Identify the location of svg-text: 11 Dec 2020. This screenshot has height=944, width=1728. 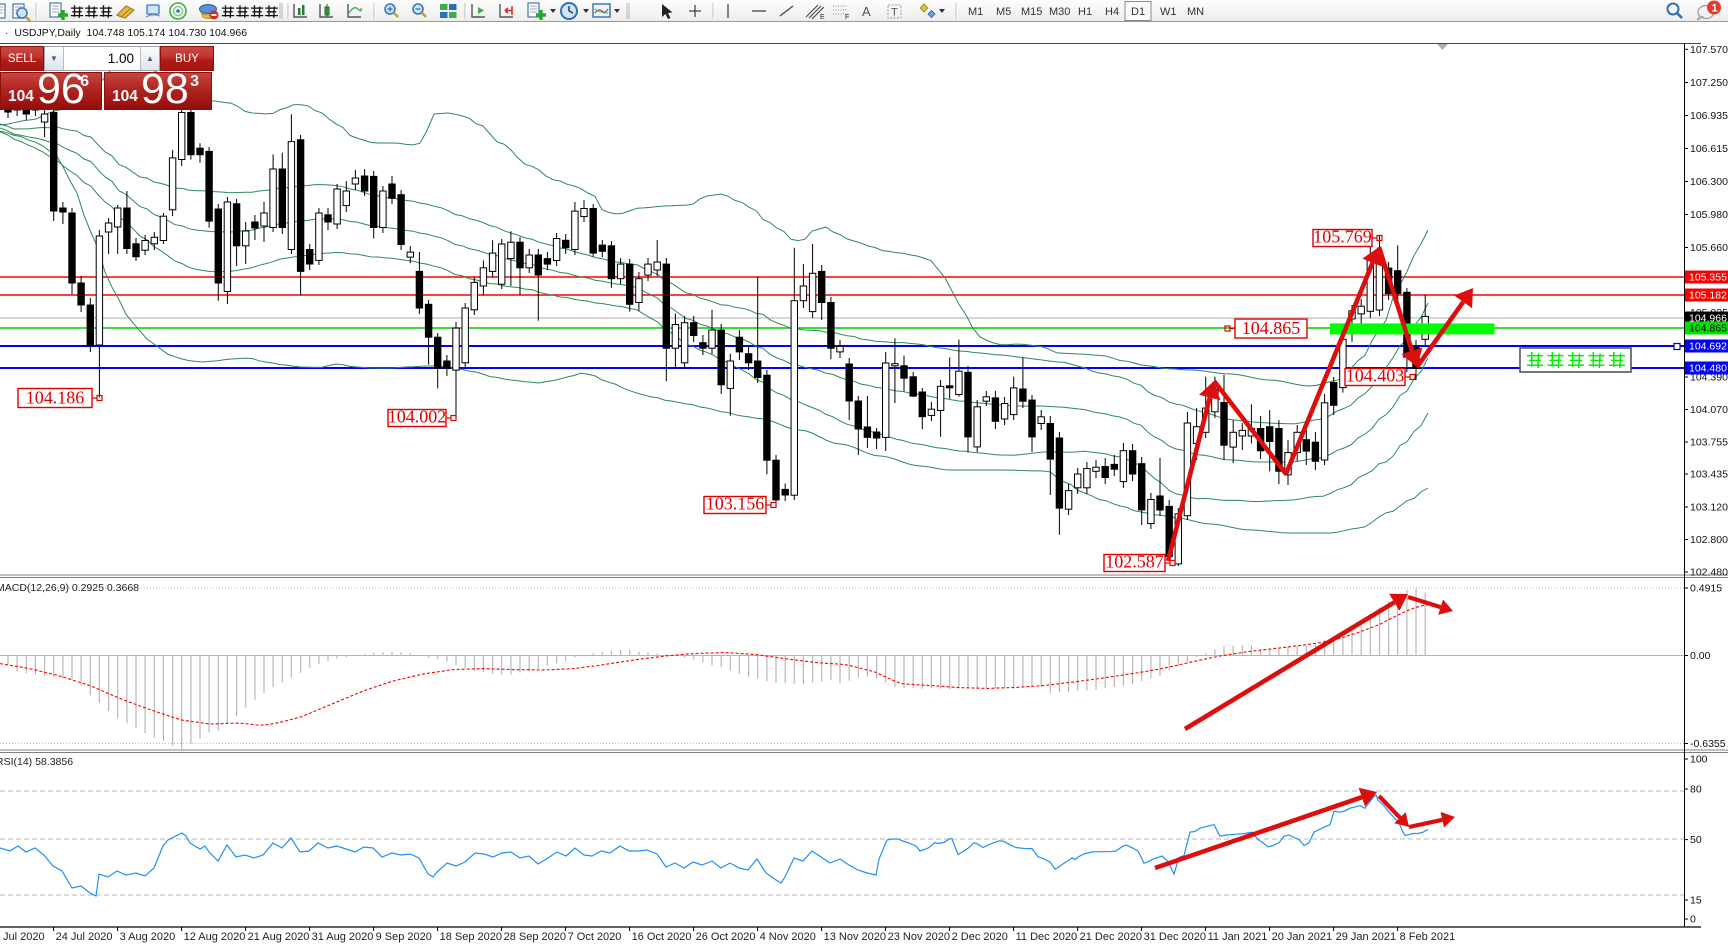
(1047, 937).